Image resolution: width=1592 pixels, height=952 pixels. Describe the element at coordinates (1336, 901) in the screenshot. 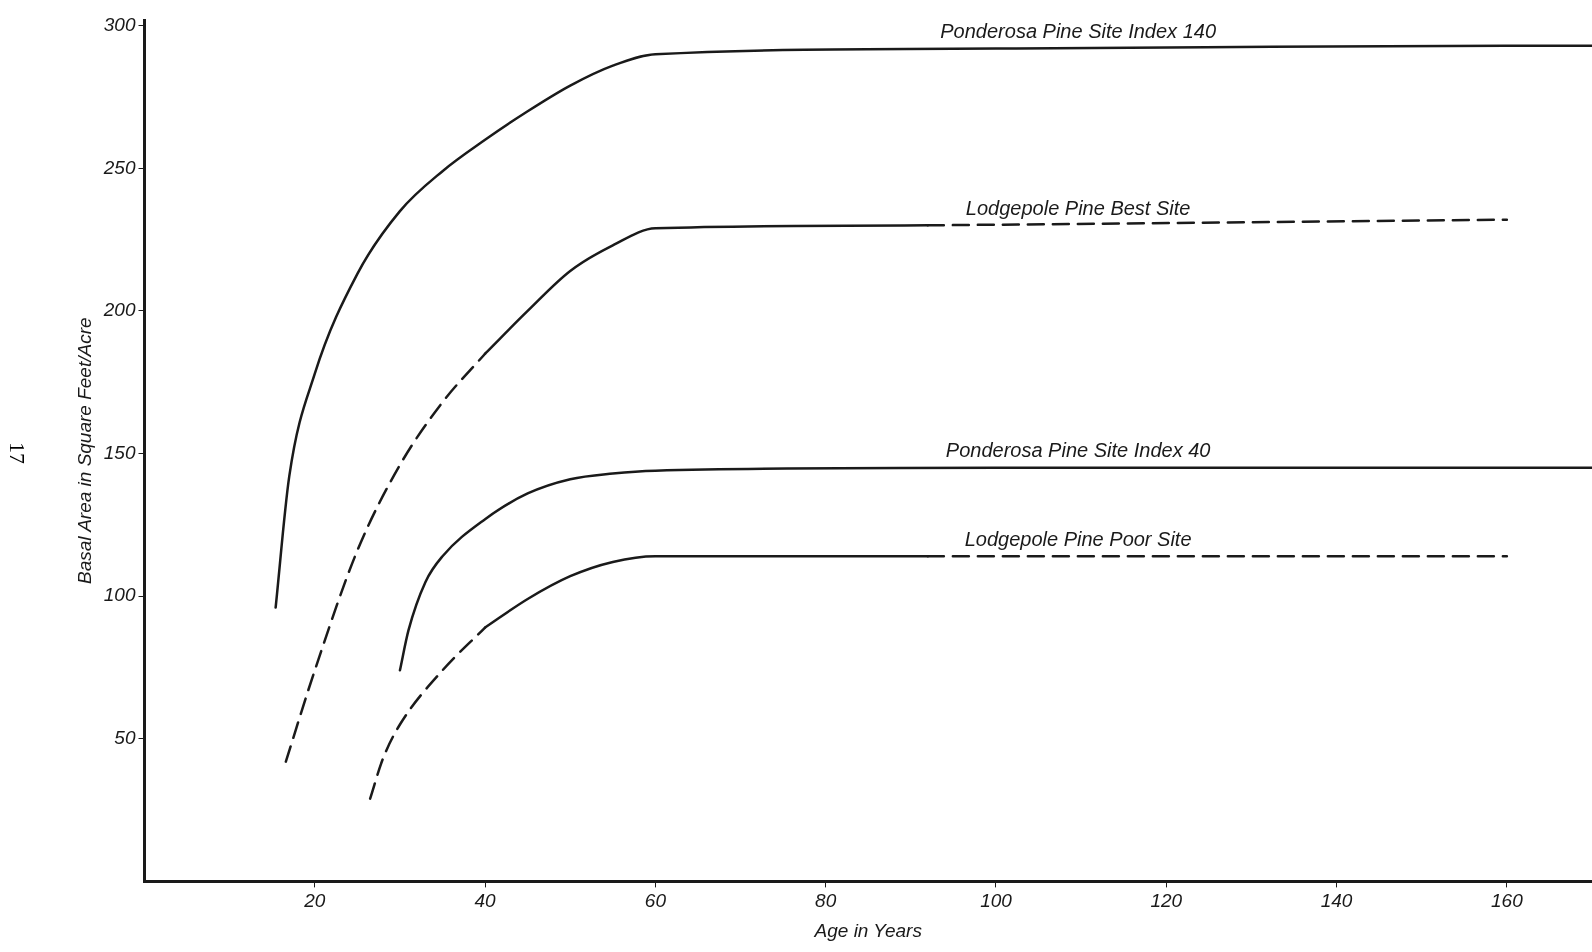

I see `x-tick-label: 140` at that location.